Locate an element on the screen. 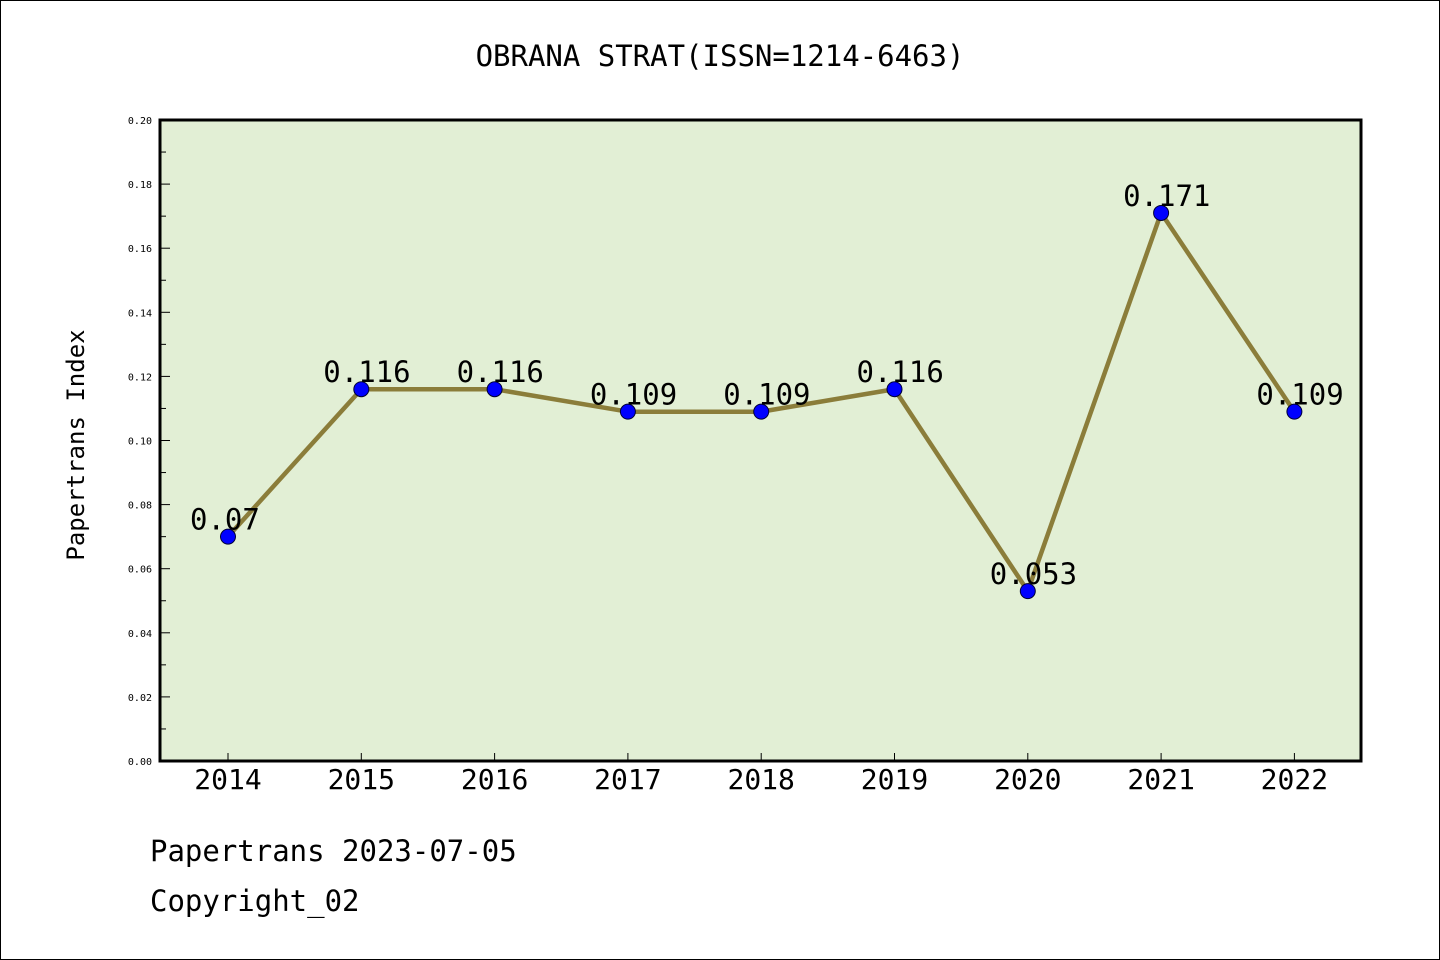 This screenshot has width=1440, height=960. data-label: 0.053 is located at coordinates (1033, 574).